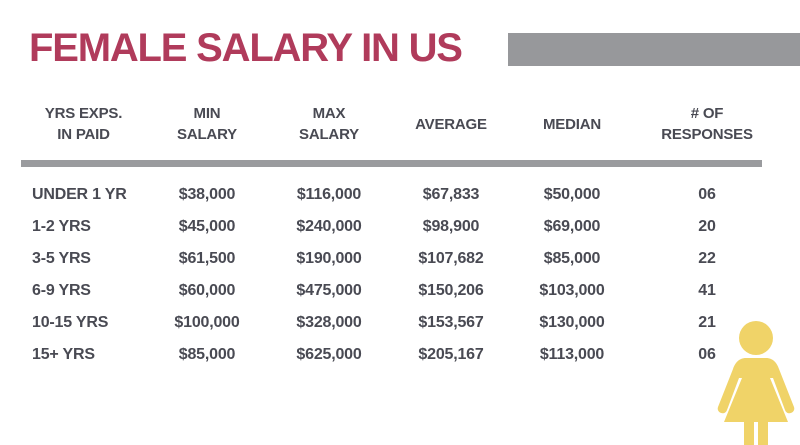 The image size is (800, 445). Describe the element at coordinates (246, 48) in the screenshot. I see `page-title: FEMALE SALARY IN US` at that location.